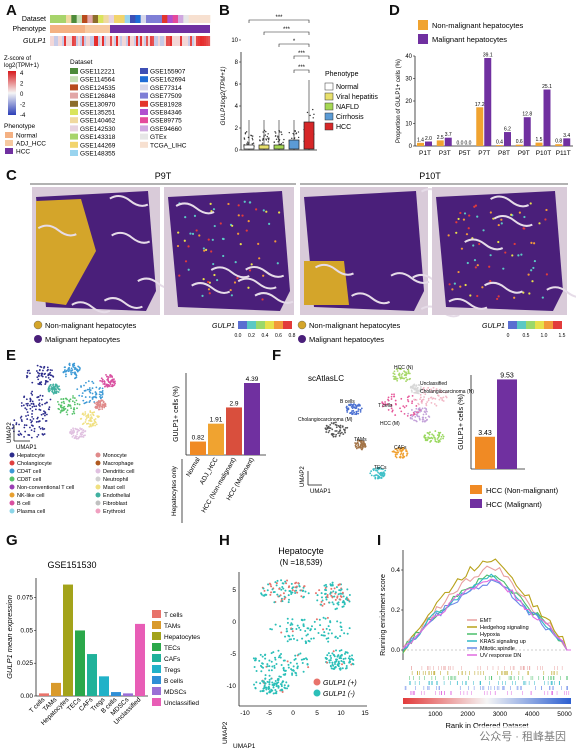 The image size is (576, 752). I want to click on b-legend-swatch, so click(329, 116).